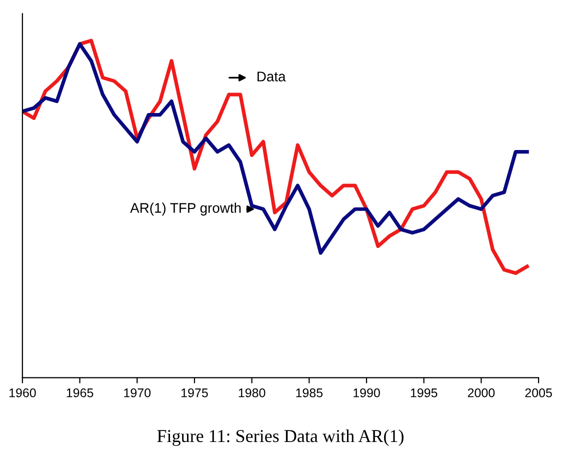 The width and height of the screenshot is (561, 455). I want to click on x-tick-label: 1975, so click(195, 393).